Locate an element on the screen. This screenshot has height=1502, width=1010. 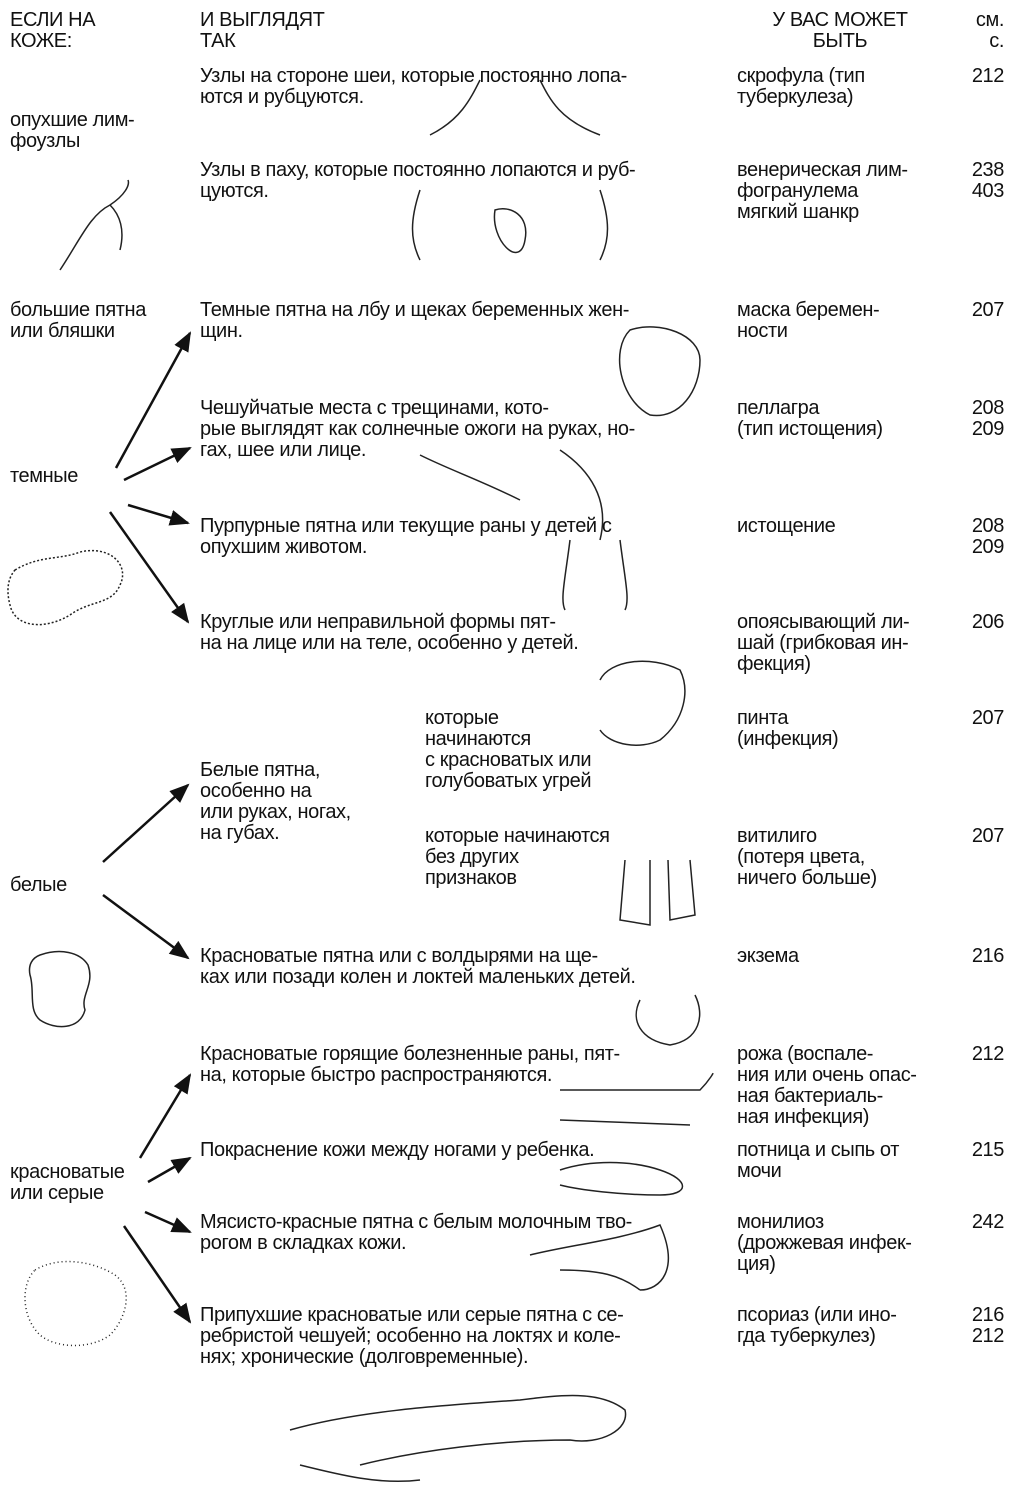
header-skin-line: ЕСЛИ НА is located at coordinates (53, 20).